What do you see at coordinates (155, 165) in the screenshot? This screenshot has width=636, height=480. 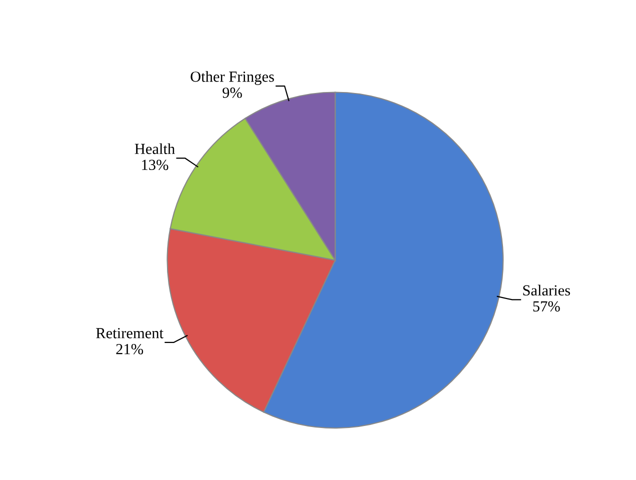 I see `data-label: 13%` at bounding box center [155, 165].